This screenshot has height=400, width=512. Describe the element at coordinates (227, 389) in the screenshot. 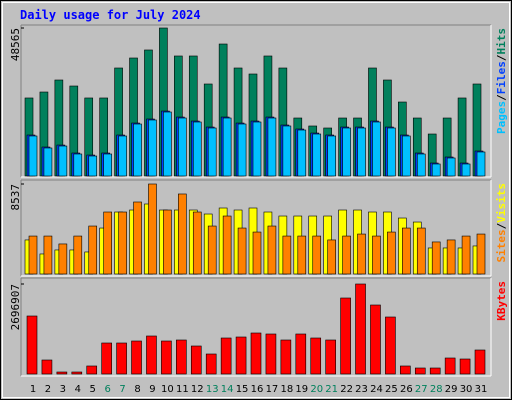

I see `x-tick-label: 14` at that location.